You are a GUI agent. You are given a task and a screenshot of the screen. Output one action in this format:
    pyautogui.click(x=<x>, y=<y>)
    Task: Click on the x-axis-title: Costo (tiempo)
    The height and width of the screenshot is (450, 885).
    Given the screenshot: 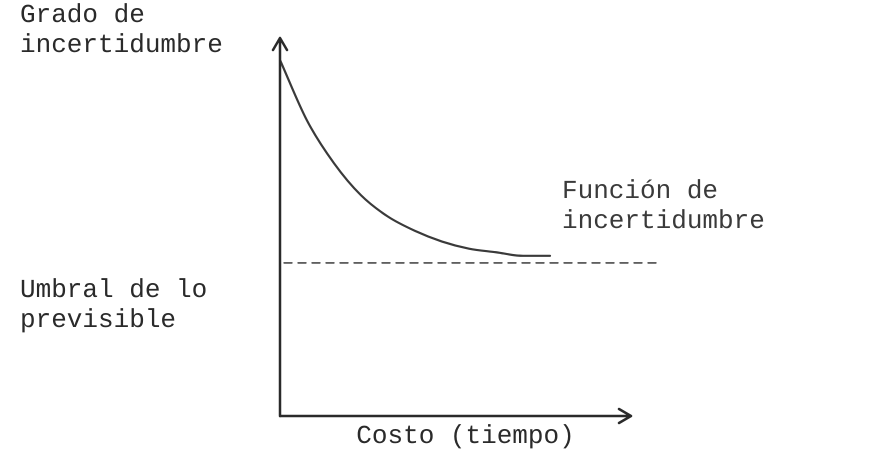 What is the action you would take?
    pyautogui.click(x=465, y=435)
    